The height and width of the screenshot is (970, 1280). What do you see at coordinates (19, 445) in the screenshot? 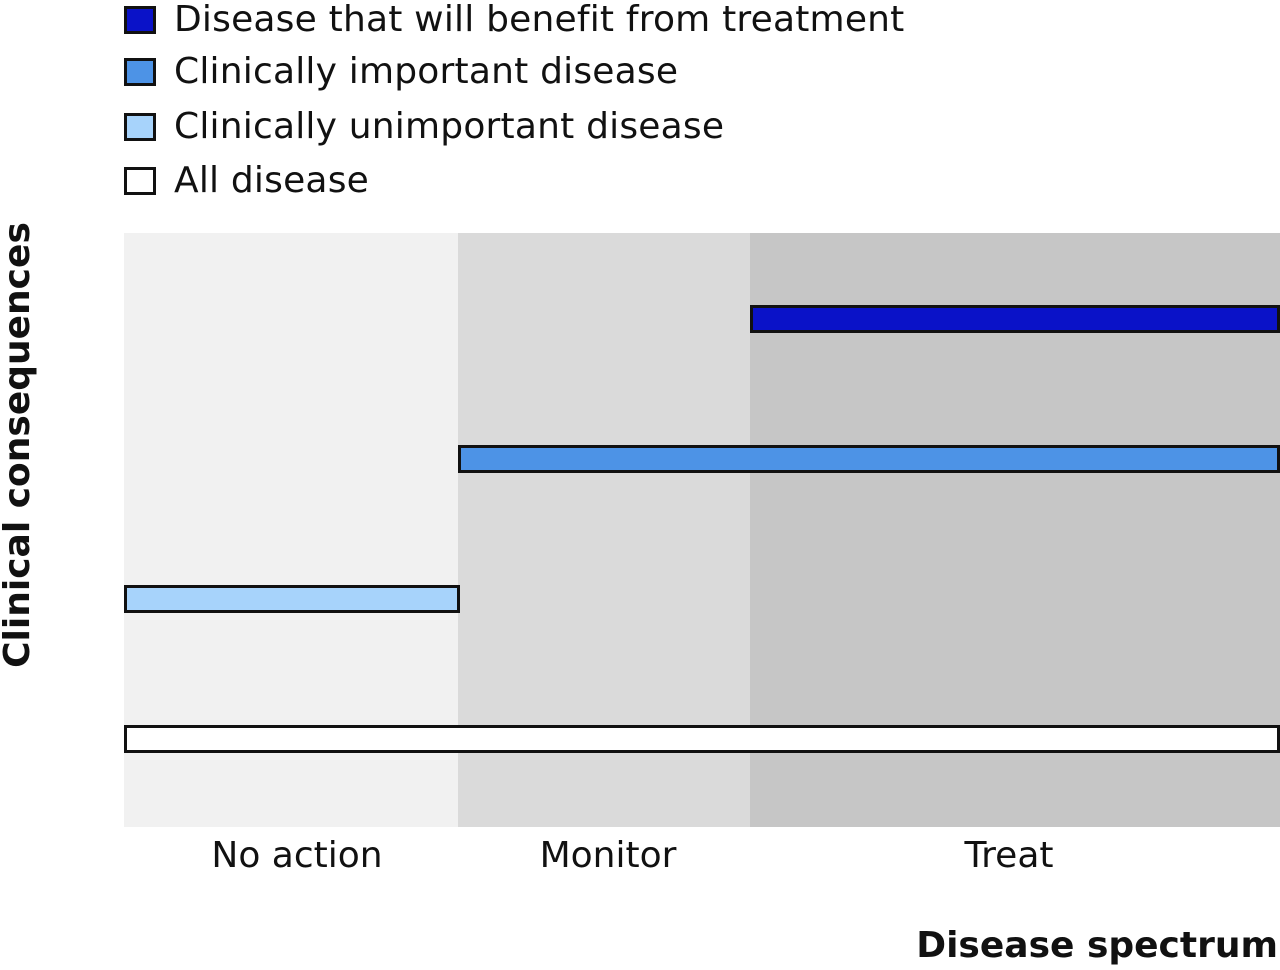
I see `y-axis-label: Clinical consequences` at bounding box center [19, 445].